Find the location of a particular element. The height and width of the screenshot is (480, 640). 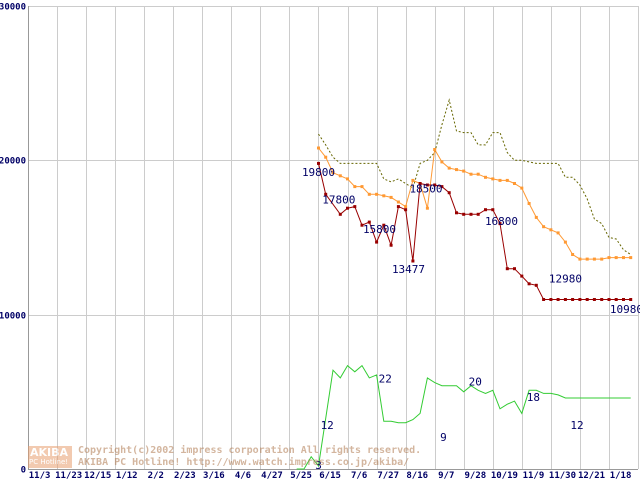

y-tick-label: 10000 is located at coordinates (13, 317).